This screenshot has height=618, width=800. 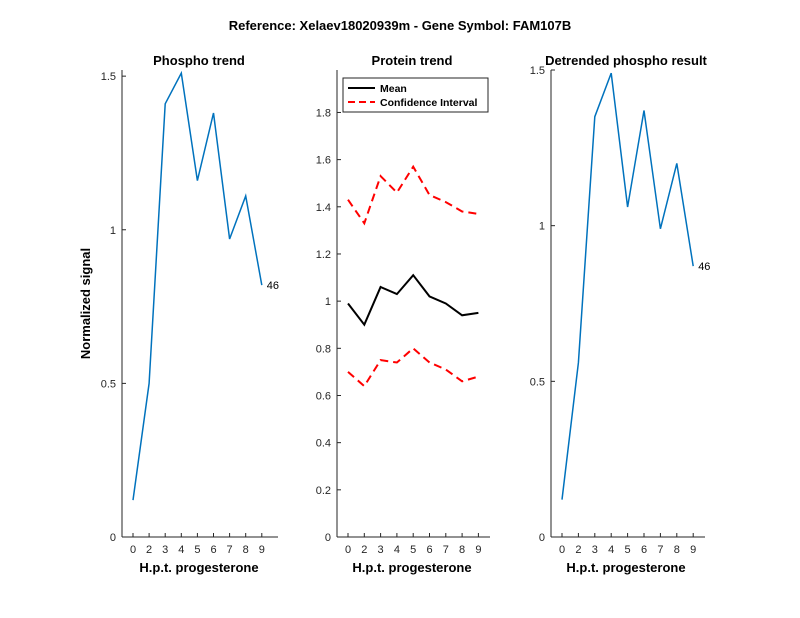 What do you see at coordinates (323, 255) in the screenshot?
I see `protein-ytick-label: 1.2` at bounding box center [323, 255].